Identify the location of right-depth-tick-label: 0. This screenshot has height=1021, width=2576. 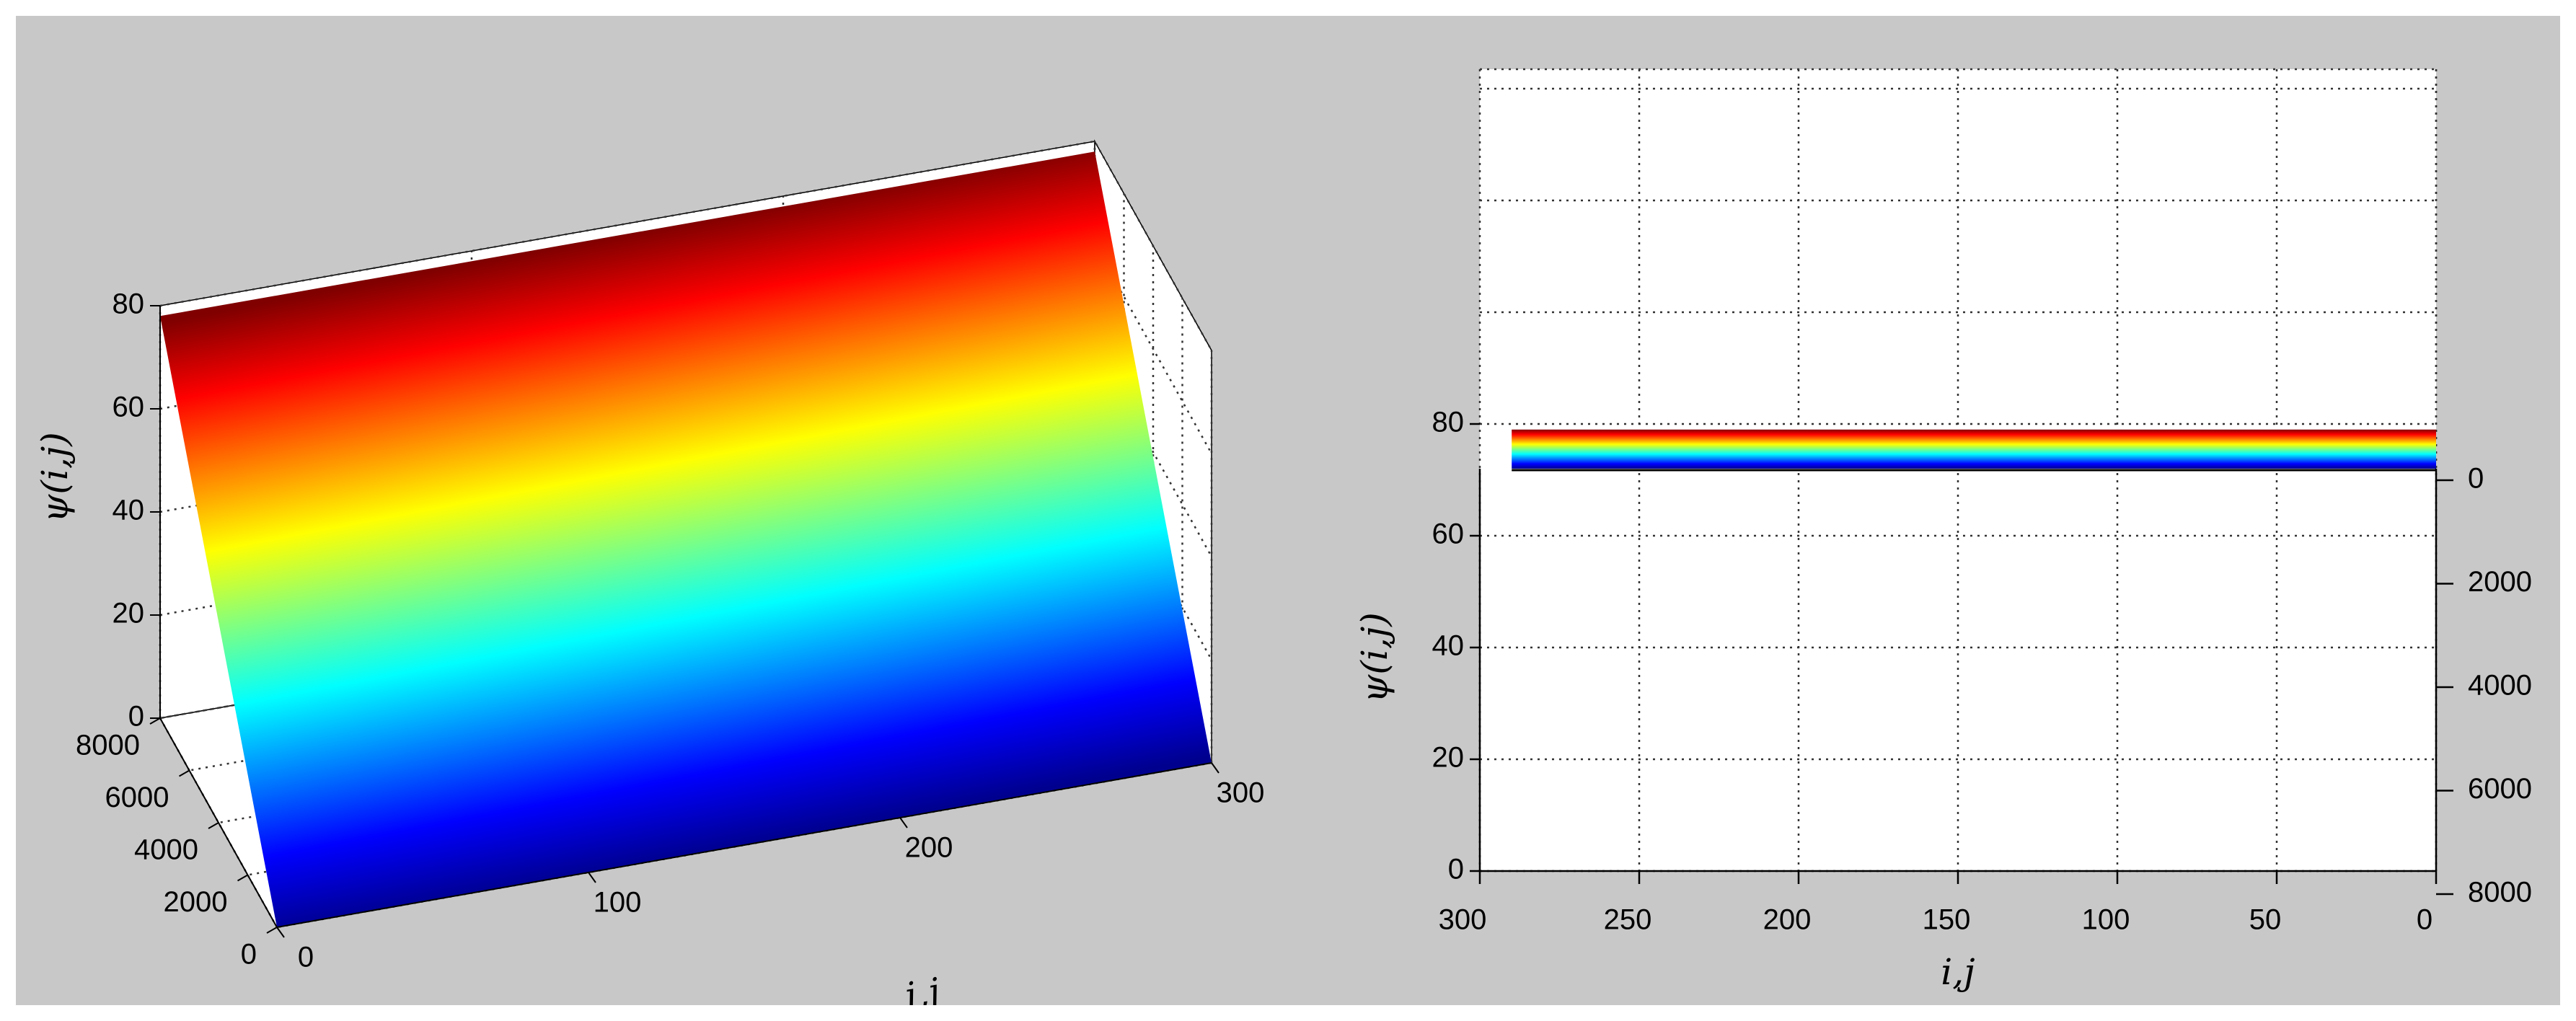
(2476, 479).